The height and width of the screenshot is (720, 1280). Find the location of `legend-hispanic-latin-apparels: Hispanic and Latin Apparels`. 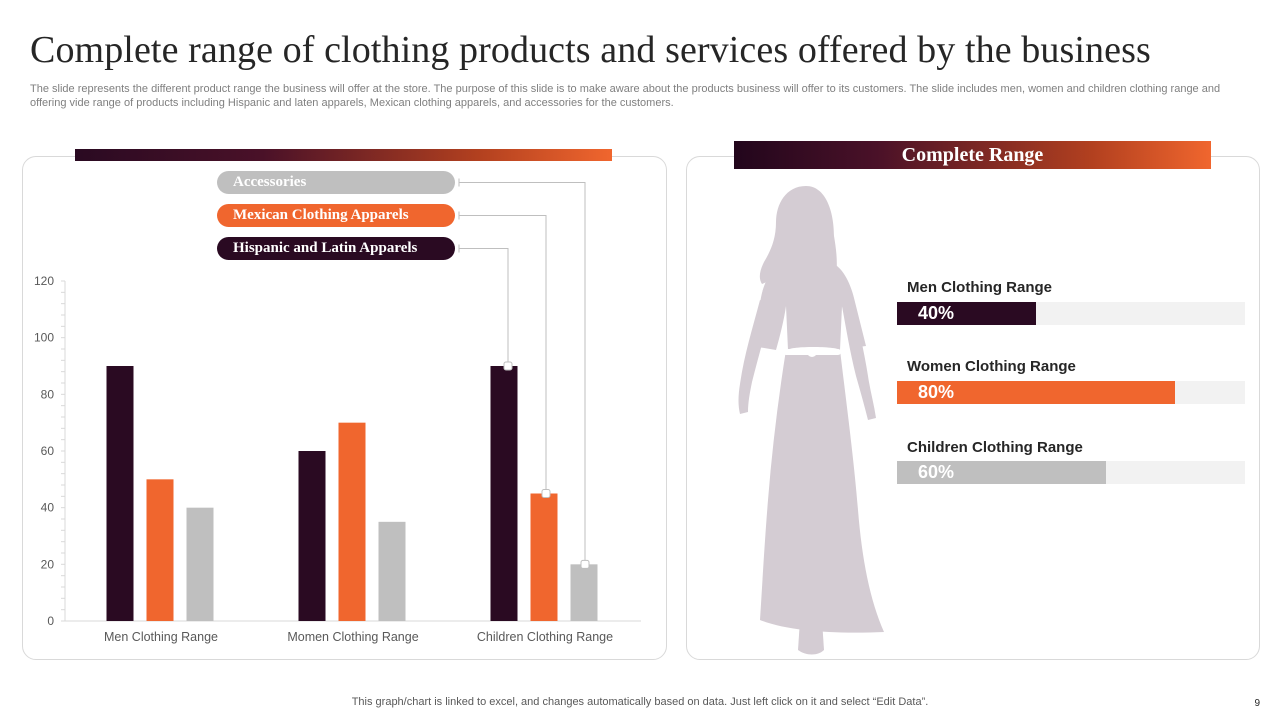

legend-hispanic-latin-apparels: Hispanic and Latin Apparels is located at coordinates (336, 248).